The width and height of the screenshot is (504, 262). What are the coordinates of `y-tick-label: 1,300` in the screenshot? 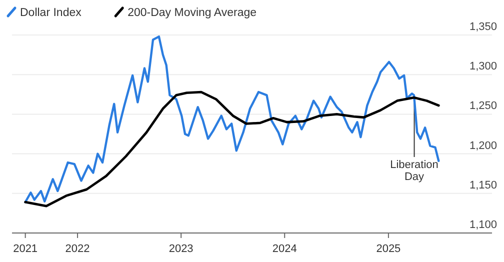 It's located at (483, 66).